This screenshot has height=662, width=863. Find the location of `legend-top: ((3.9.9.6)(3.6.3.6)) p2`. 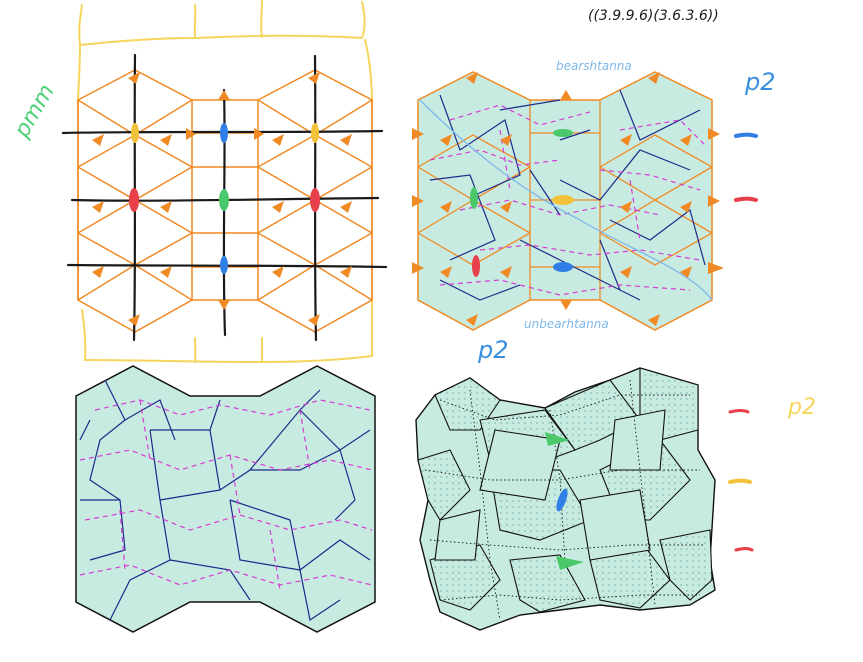

legend-top: ((3.9.9.6)(3.6.3.6)) p2 is located at coordinates (682, 105).